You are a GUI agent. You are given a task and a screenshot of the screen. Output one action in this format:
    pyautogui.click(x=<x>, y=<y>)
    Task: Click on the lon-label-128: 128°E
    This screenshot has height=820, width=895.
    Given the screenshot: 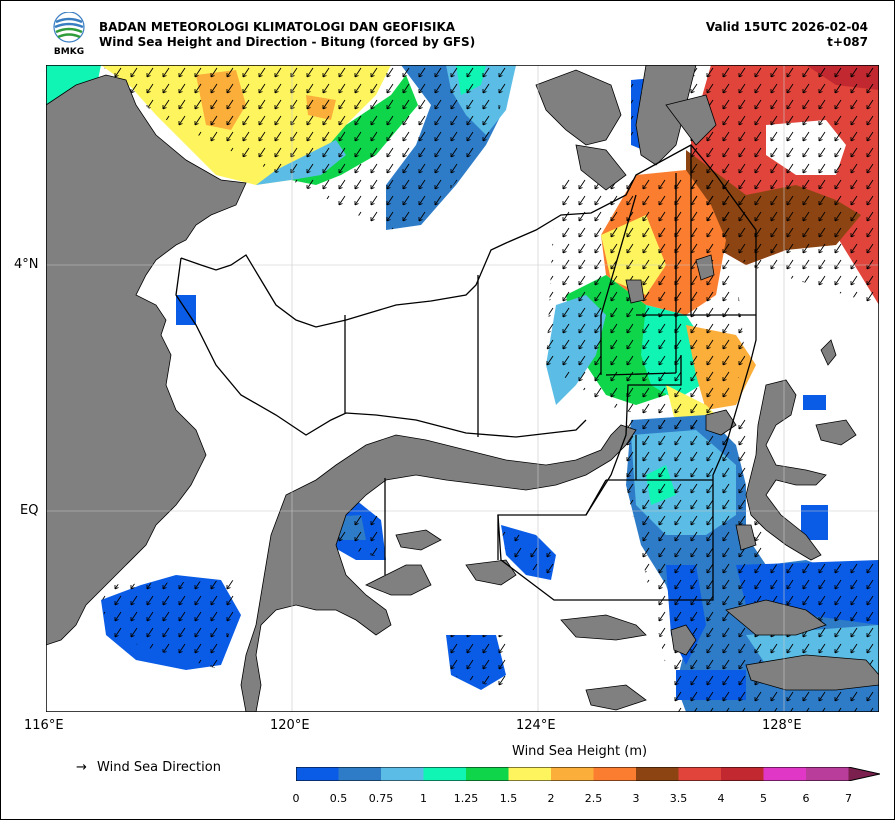 What is the action you would take?
    pyautogui.click(x=782, y=725)
    